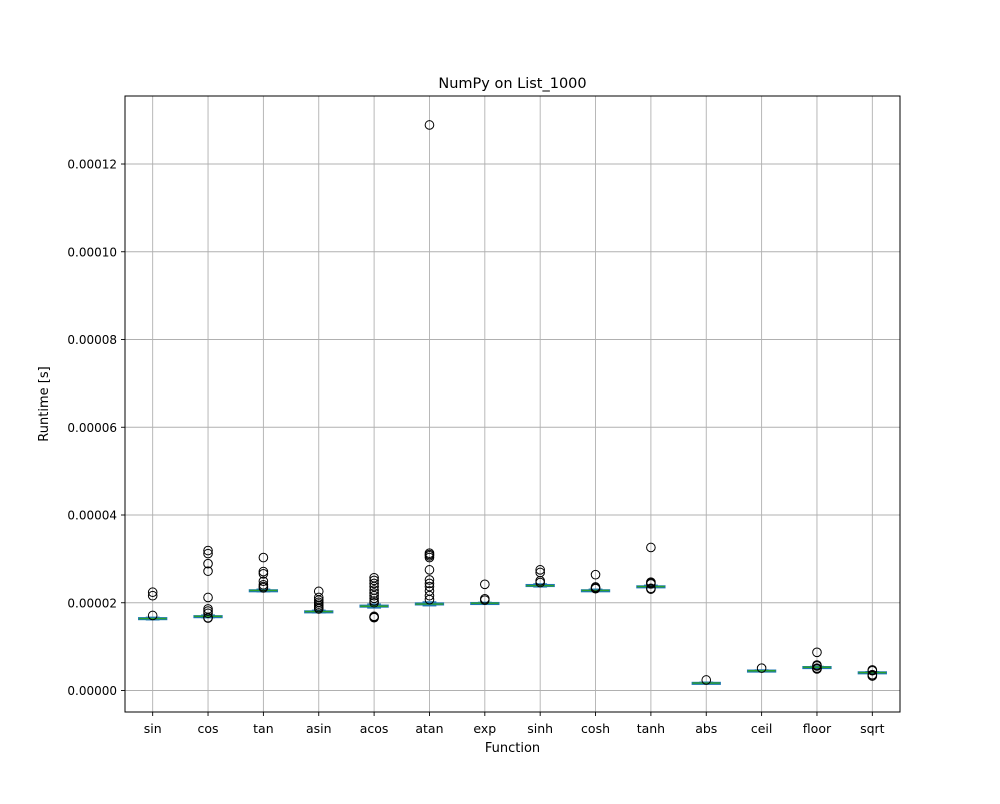 This screenshot has height=804, width=1000. What do you see at coordinates (92, 516) in the screenshot?
I see `y-tick-label: 0.00004` at bounding box center [92, 516].